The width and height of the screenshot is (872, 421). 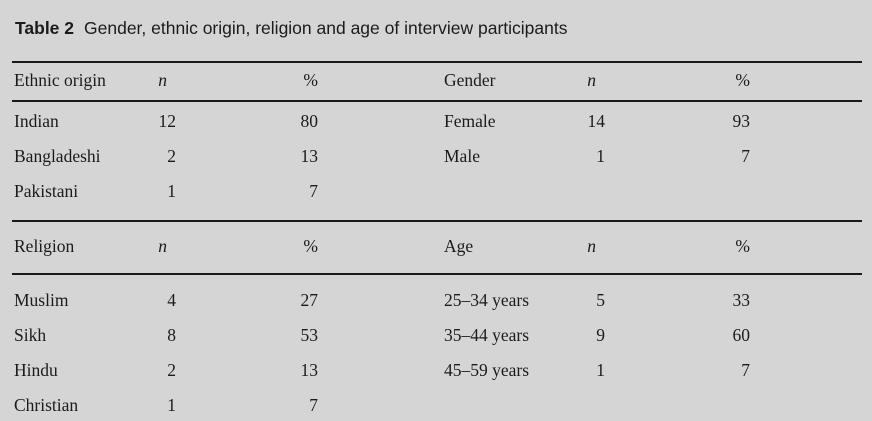 I want to click on cell-religion-n: 4, so click(x=171, y=300).